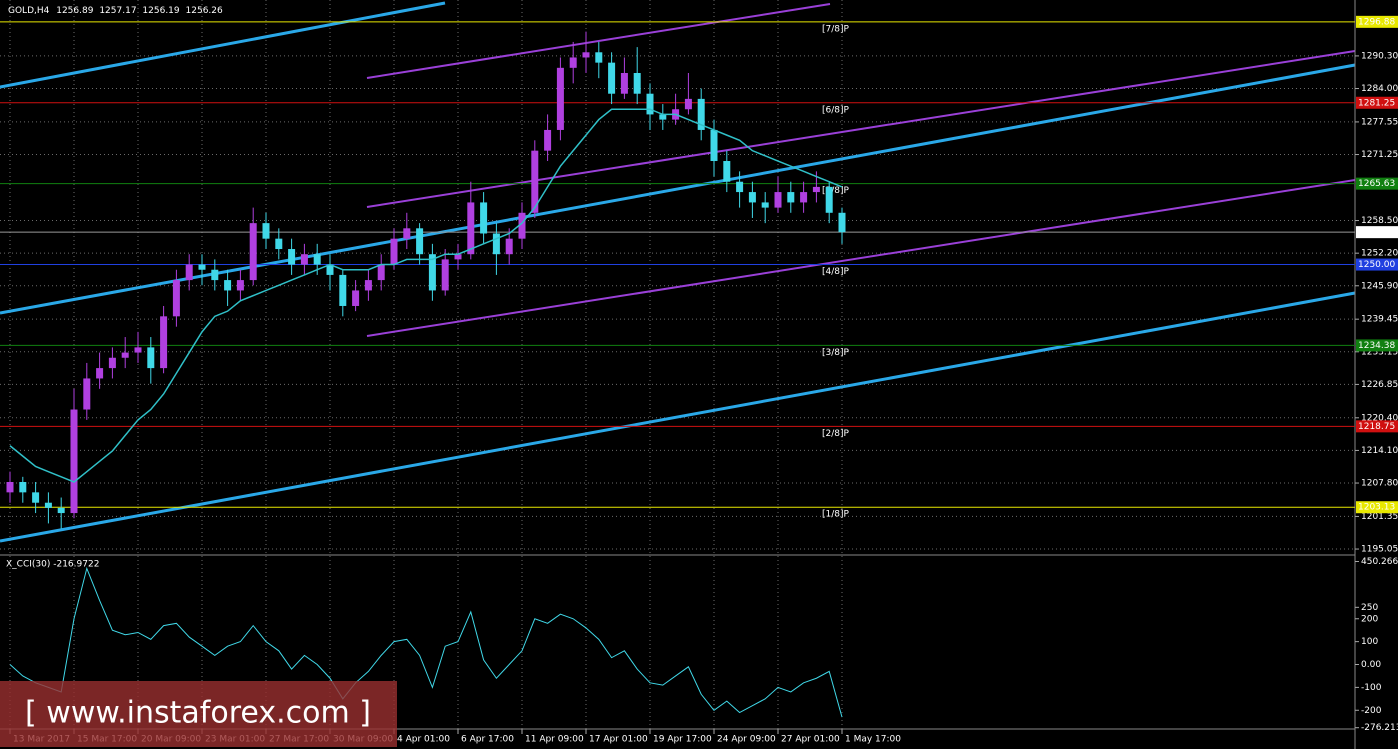 Image resolution: width=1398 pixels, height=749 pixels. I want to click on cci-tick-label: -200, so click(1371, 711).